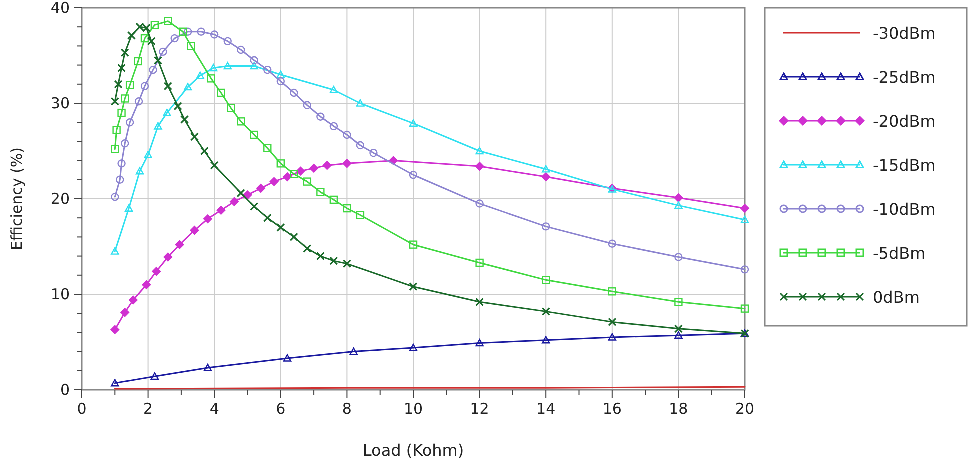 The height and width of the screenshot is (469, 972). Describe the element at coordinates (60, 8) in the screenshot. I see `y-tick-label: 40` at that location.